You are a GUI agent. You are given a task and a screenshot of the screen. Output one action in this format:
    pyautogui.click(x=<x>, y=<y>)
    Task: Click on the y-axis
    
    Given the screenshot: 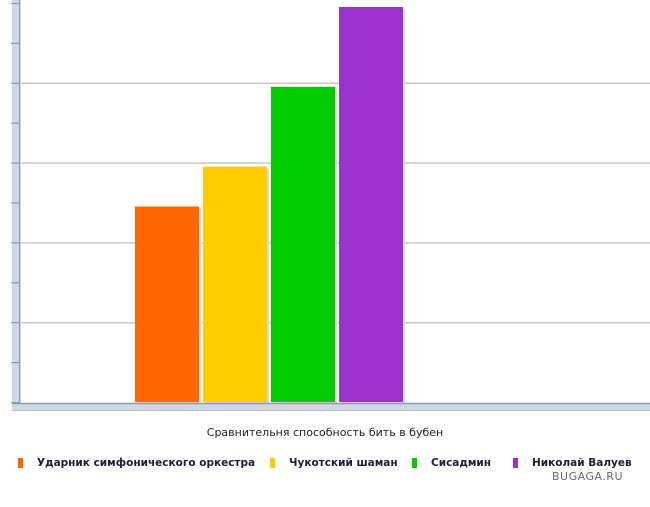 What is the action you would take?
    pyautogui.click(x=16, y=205)
    